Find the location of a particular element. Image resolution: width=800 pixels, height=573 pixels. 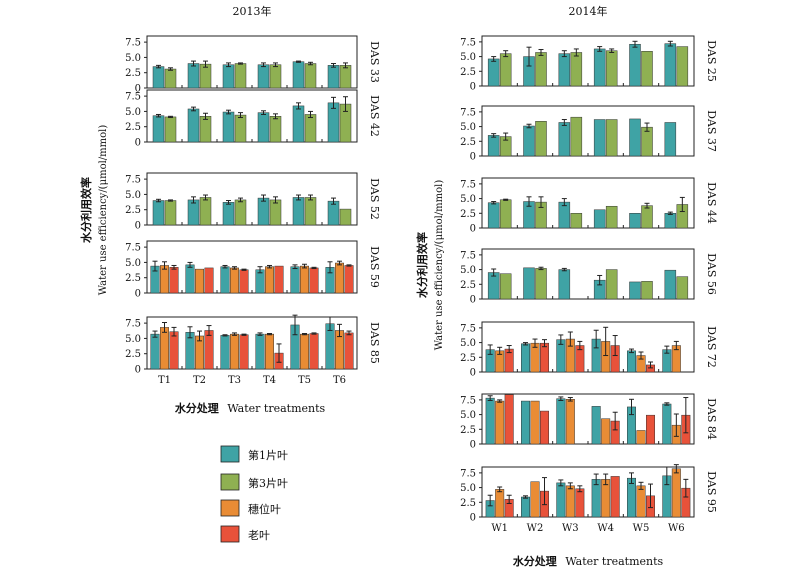

category-label: T5 is located at coordinates (304, 380).